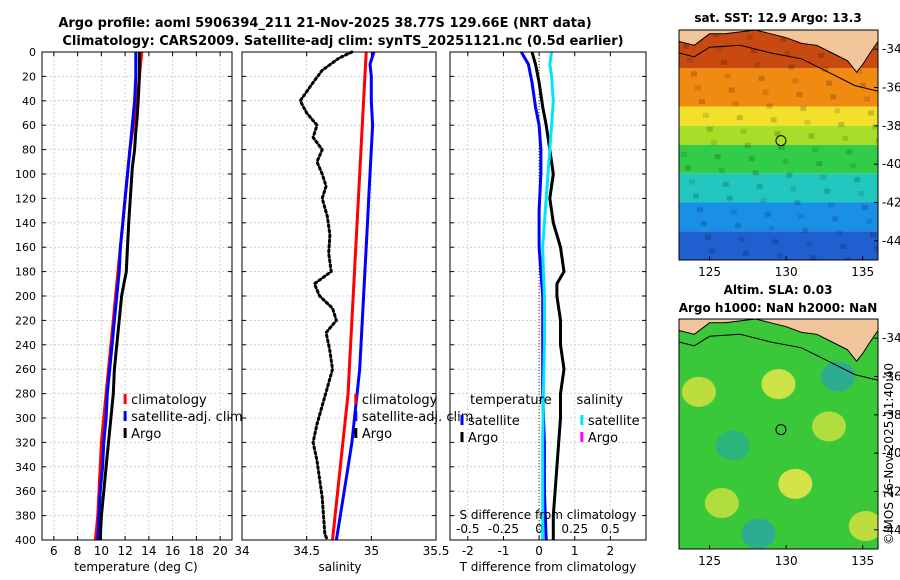 The width and height of the screenshot is (900, 580). What do you see at coordinates (135, 567) in the screenshot?
I see `temperature-xlabel: temperature (deg C)` at bounding box center [135, 567].